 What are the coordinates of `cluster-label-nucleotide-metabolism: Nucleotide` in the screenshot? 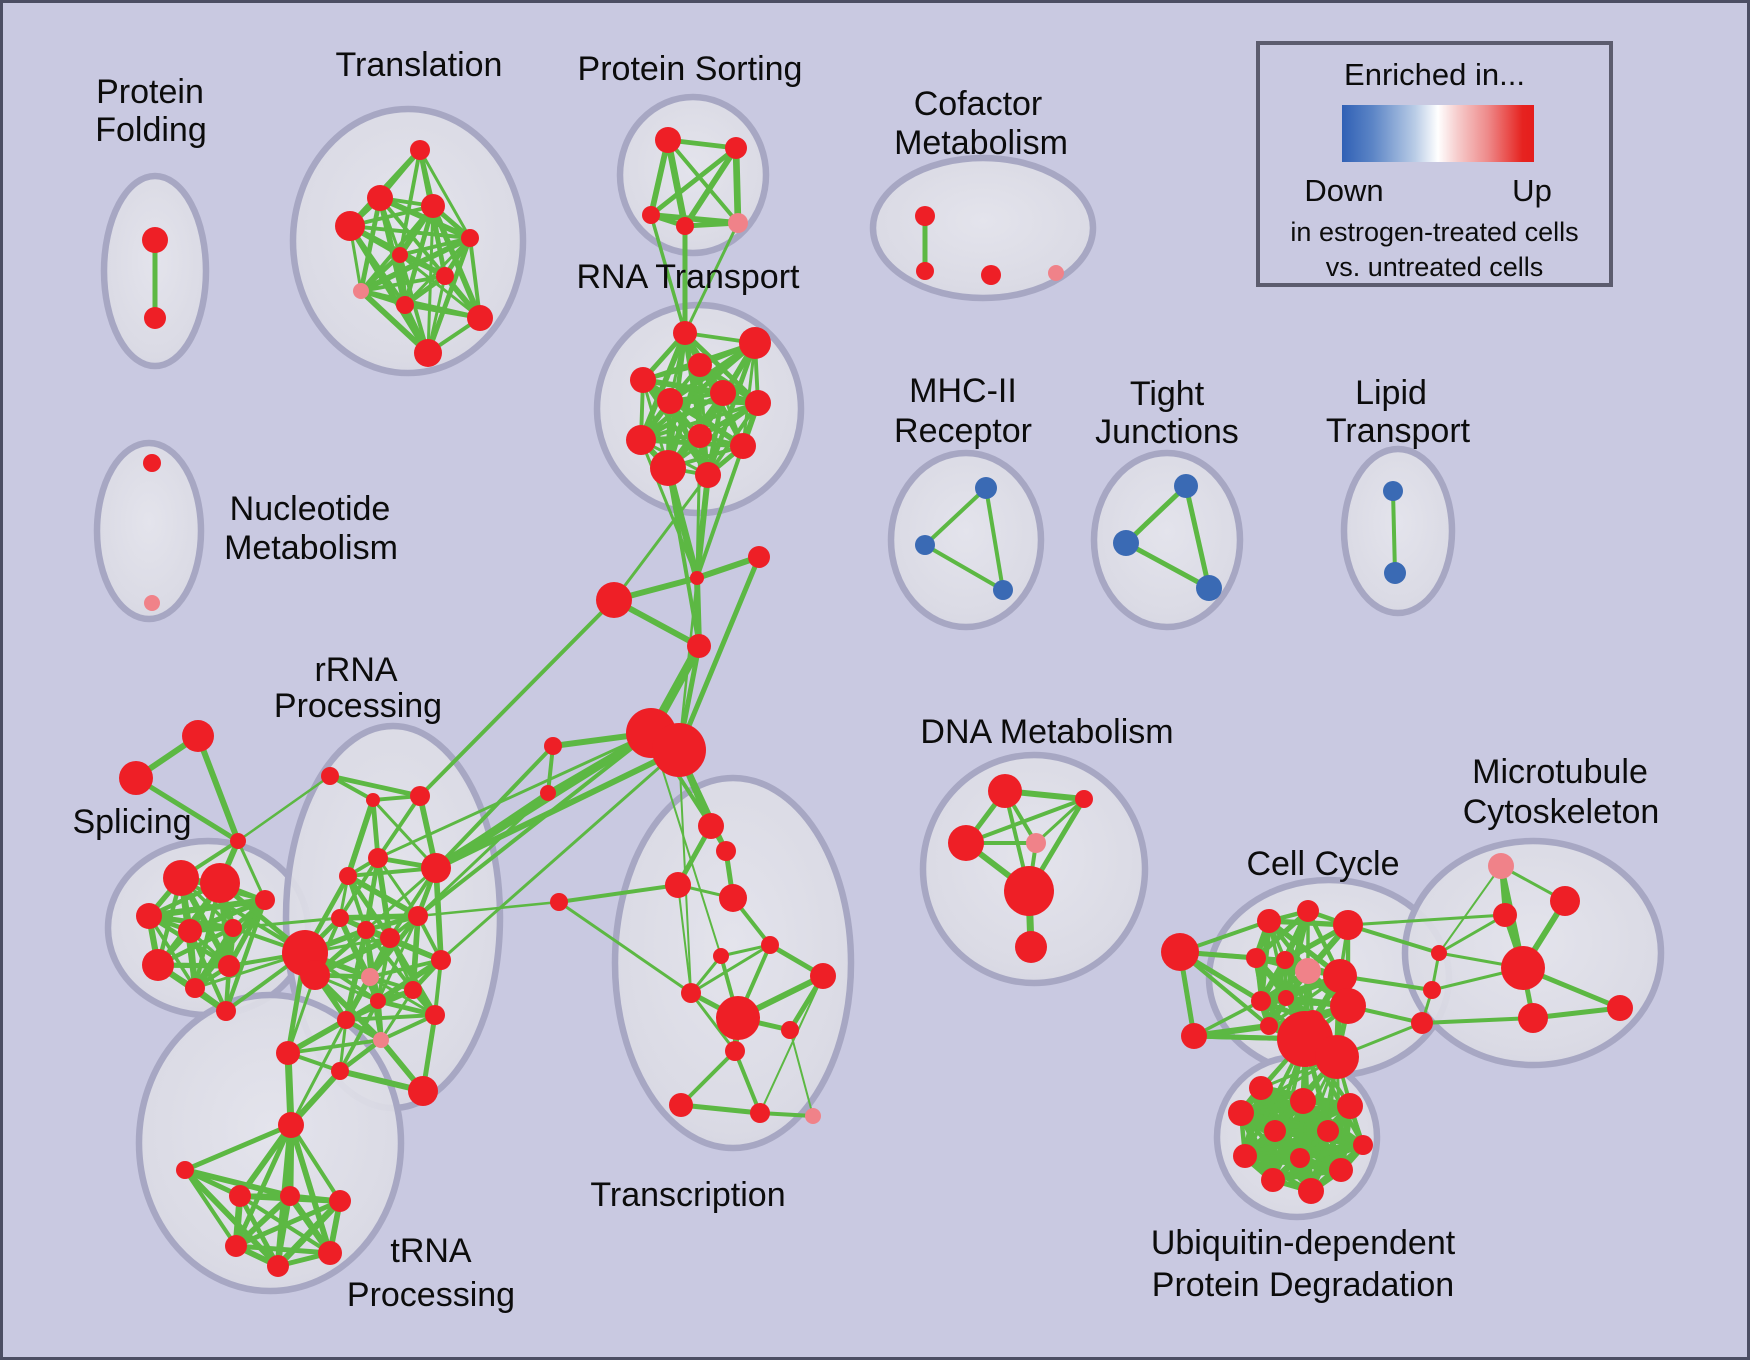 It's located at (310, 509).